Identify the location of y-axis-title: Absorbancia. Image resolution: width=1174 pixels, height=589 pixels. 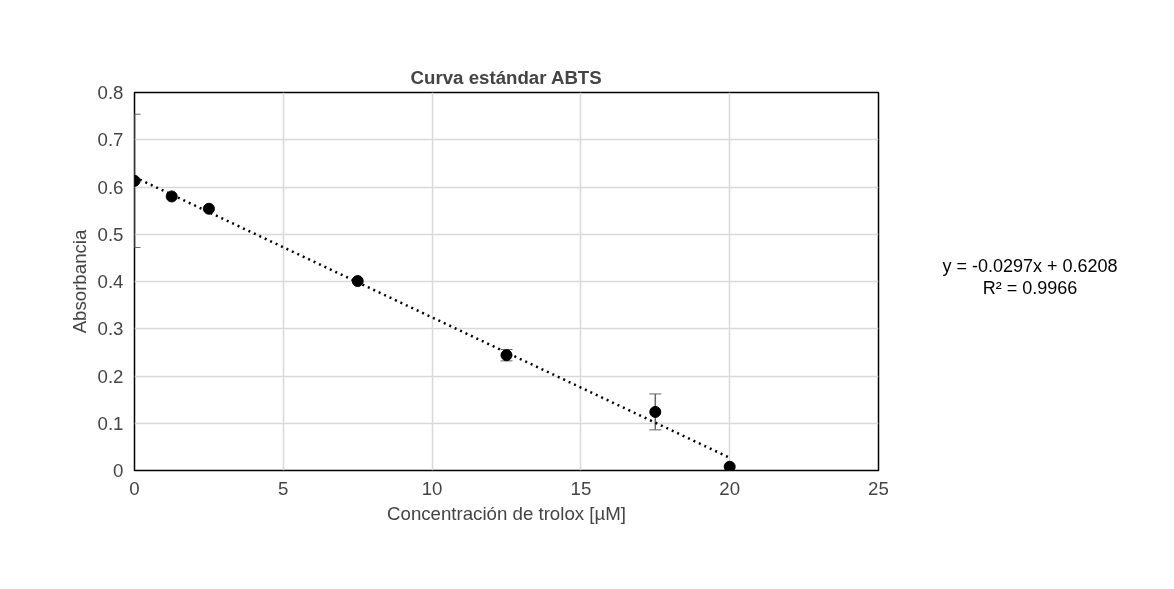
(79, 281).